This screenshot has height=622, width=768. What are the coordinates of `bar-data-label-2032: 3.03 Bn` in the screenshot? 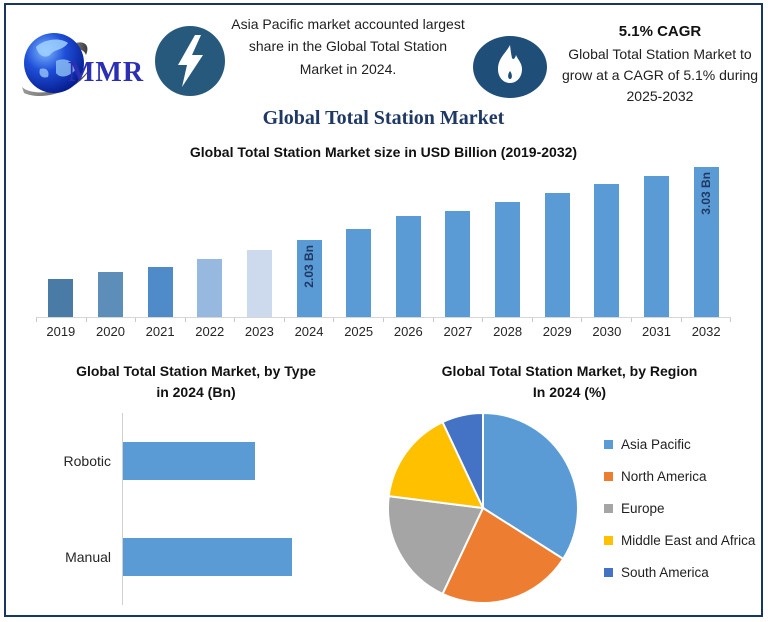 It's located at (706, 193).